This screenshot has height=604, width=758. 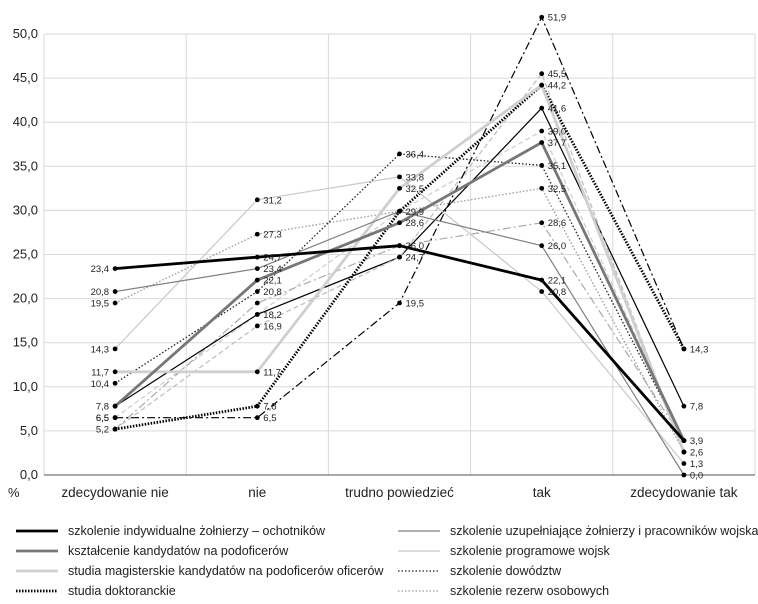 What do you see at coordinates (257, 492) in the screenshot?
I see `x-category-label: nie` at bounding box center [257, 492].